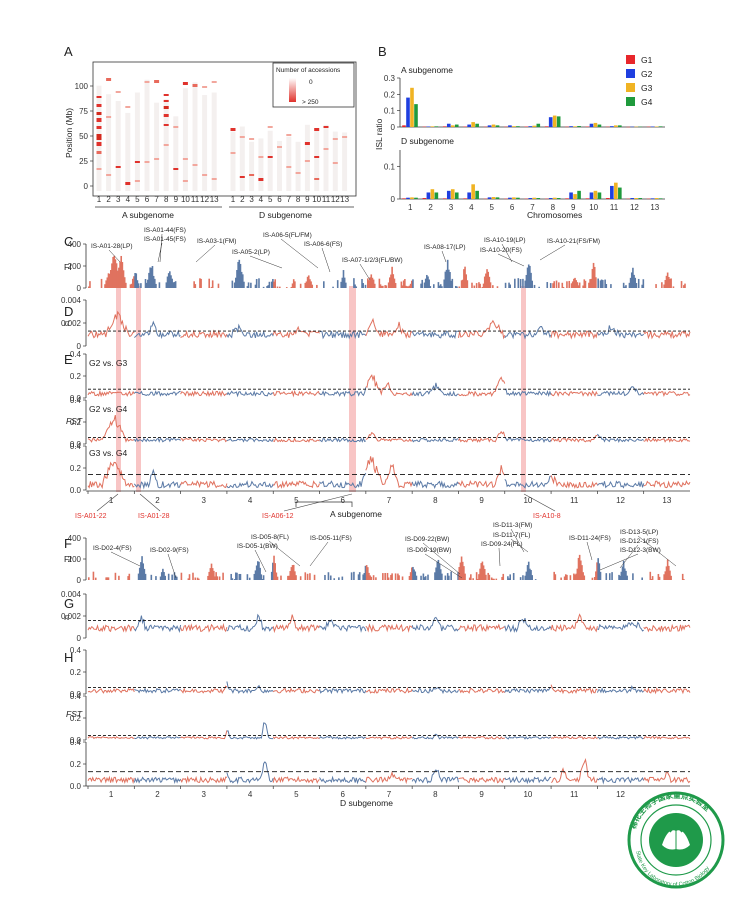  I want to click on d-xtick-label: 4, so click(261, 199).